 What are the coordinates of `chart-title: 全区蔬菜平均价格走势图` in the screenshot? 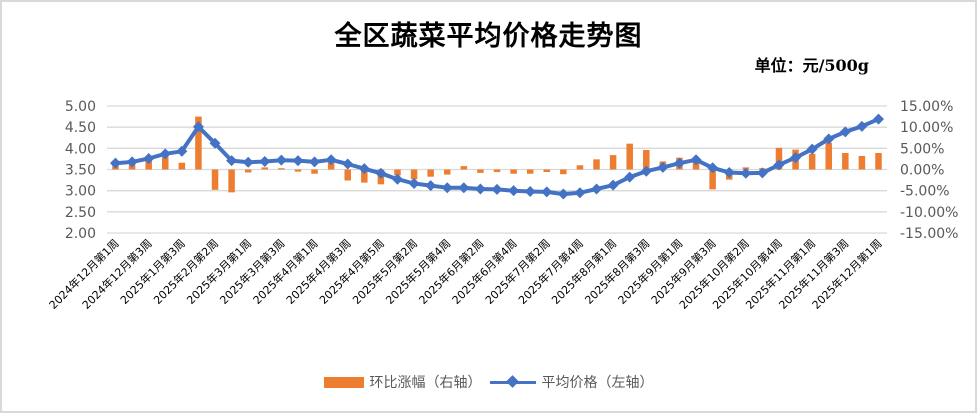 It's located at (488, 36).